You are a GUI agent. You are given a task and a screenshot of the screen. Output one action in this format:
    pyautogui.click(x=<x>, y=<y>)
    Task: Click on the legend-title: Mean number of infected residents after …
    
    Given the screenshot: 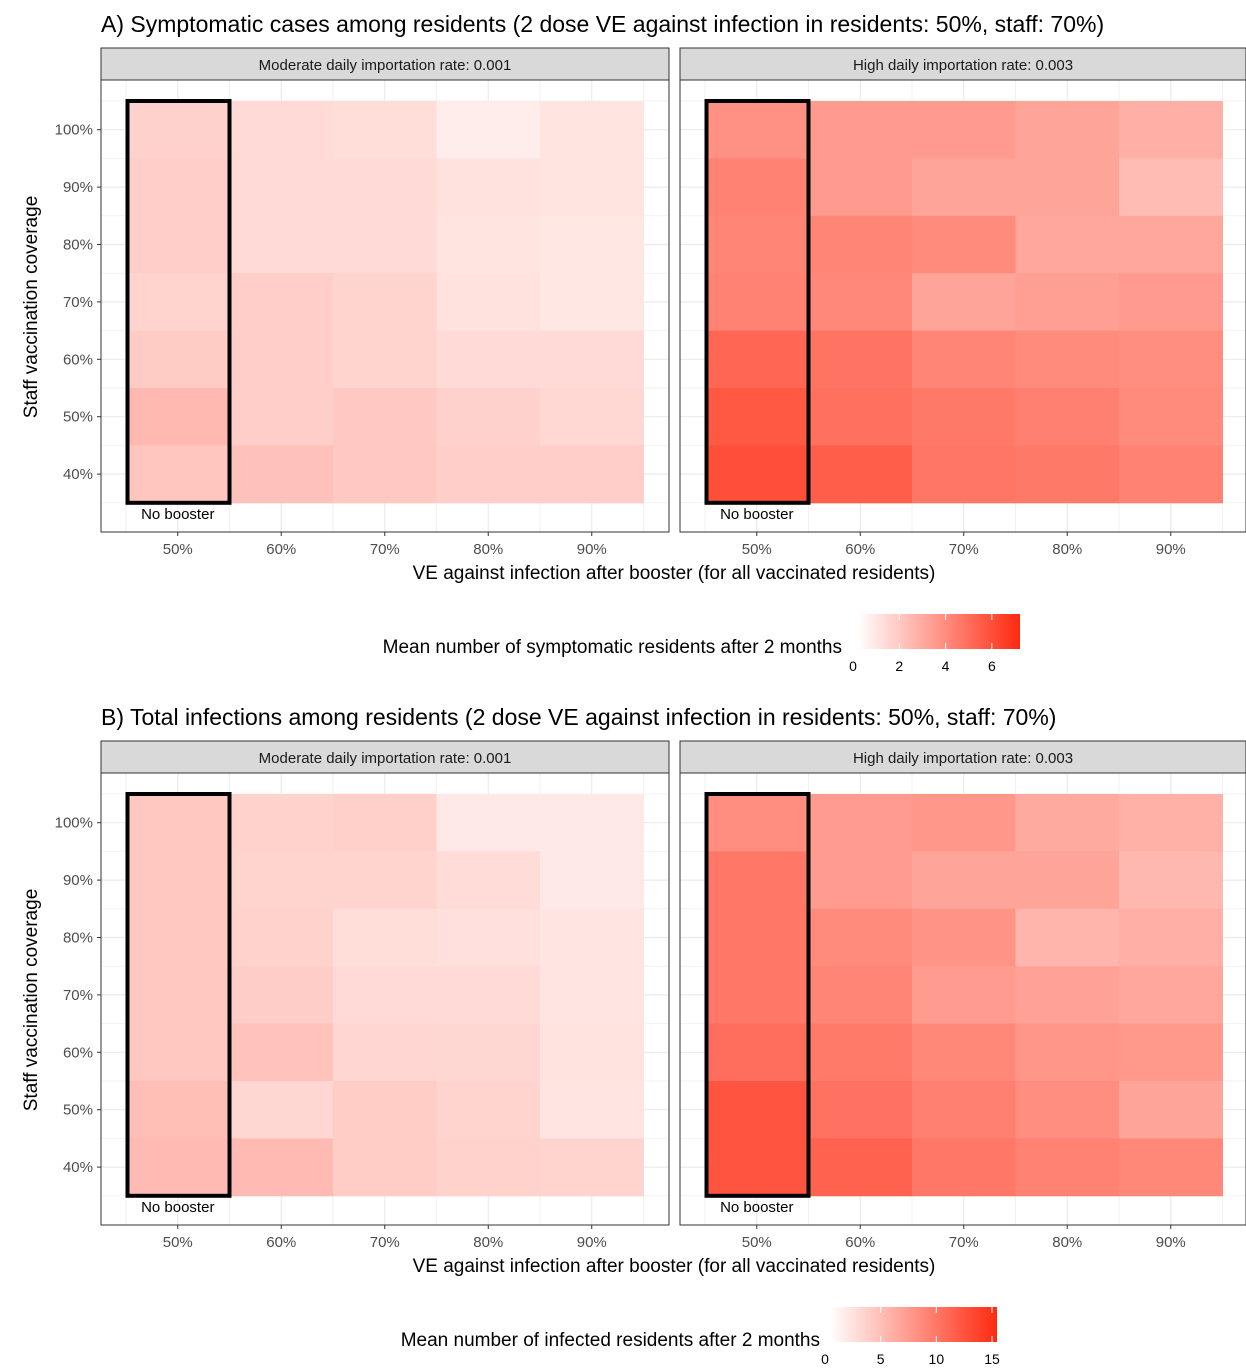 What is the action you would take?
    pyautogui.click(x=610, y=1340)
    